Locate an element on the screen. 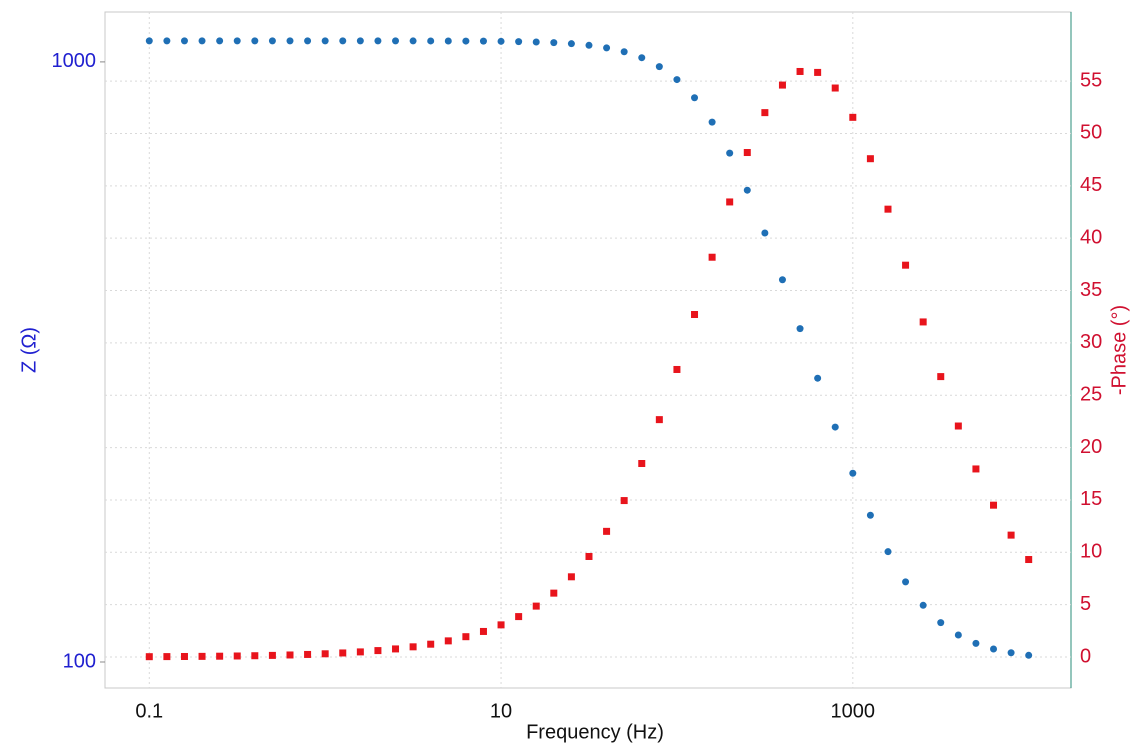 This screenshot has width=1141, height=756. x-tick-label: 1000 is located at coordinates (853, 711).